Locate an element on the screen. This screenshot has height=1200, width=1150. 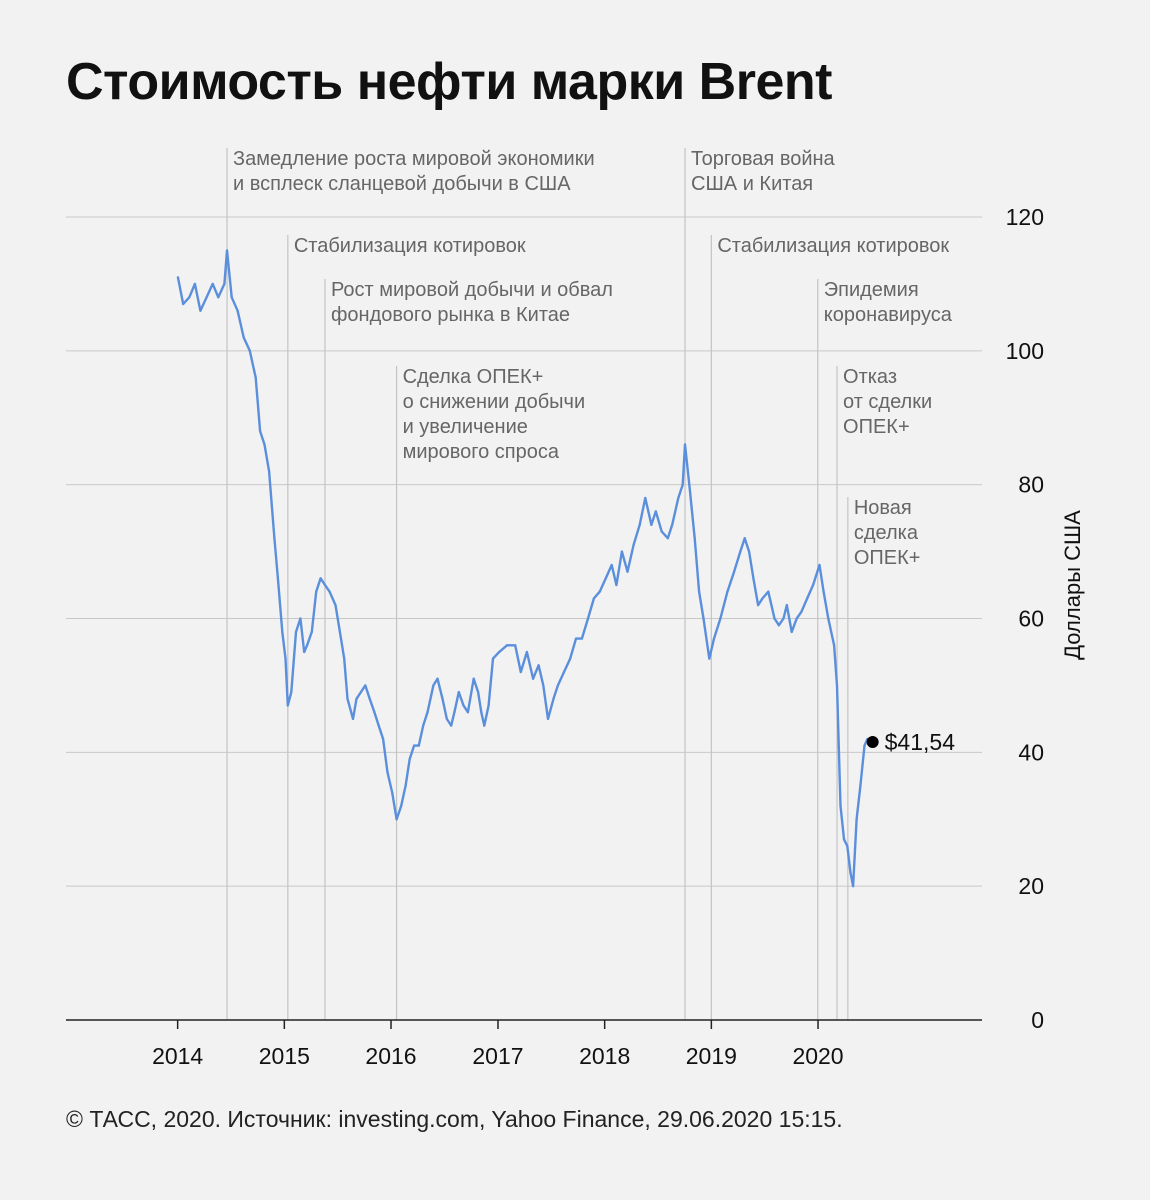
x-tick-label: 2018 is located at coordinates (604, 1056).